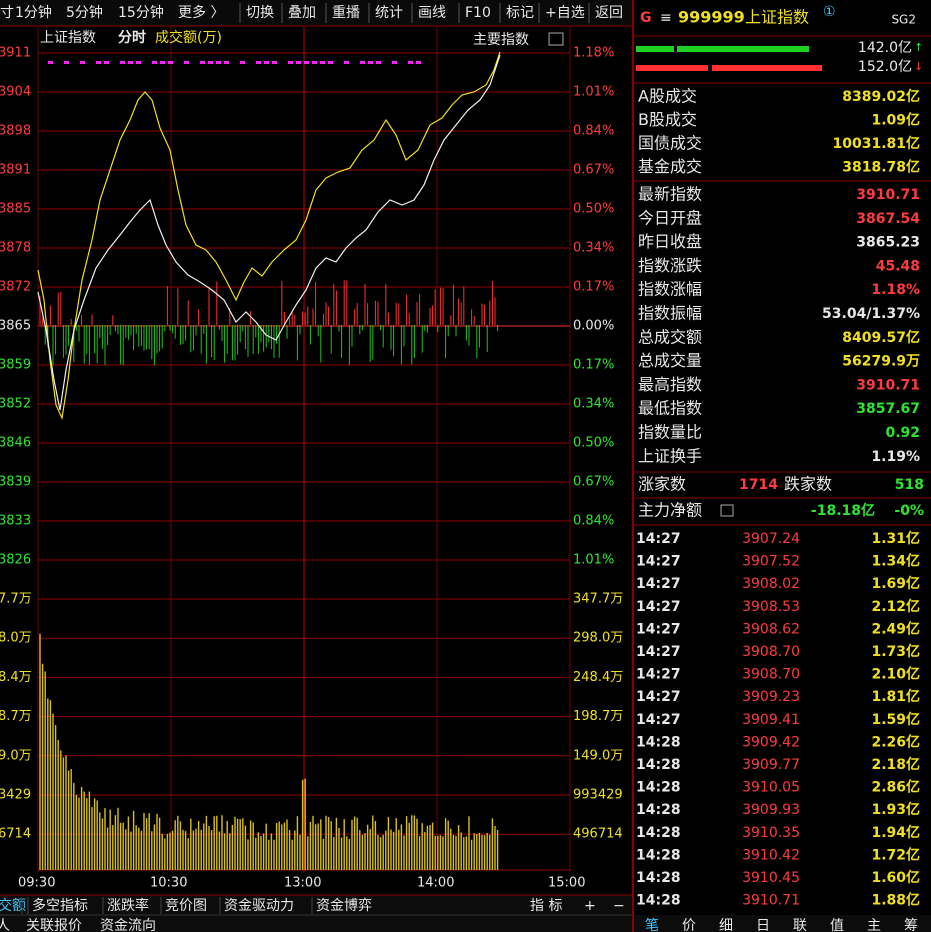 This screenshot has height=932, width=931. What do you see at coordinates (590, 906) in the screenshot?
I see `bottom-tool: +` at bounding box center [590, 906].